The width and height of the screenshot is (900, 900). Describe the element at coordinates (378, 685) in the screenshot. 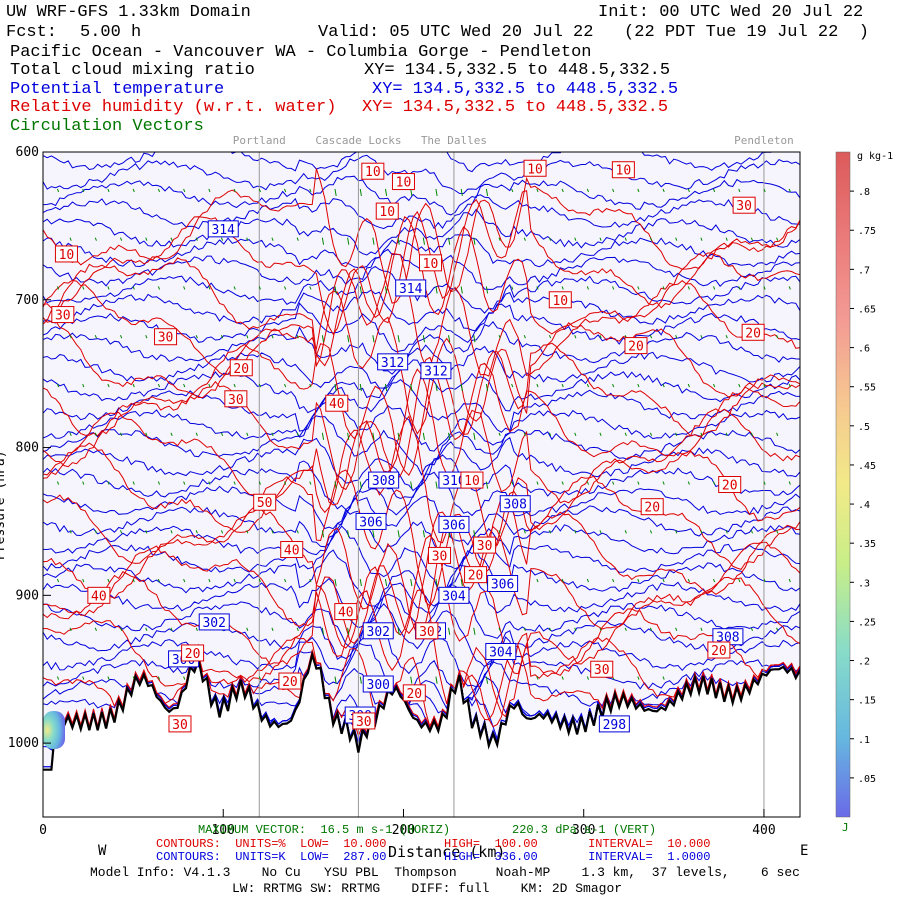

I see `theta-label: 300` at that location.